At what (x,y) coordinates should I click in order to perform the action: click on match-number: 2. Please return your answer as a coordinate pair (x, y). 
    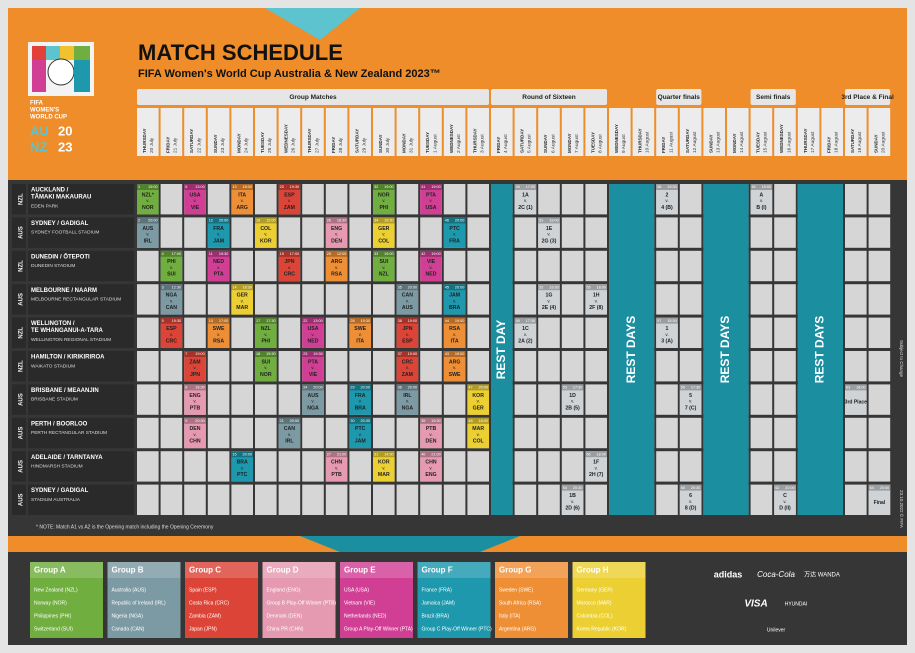
    Looking at the image, I should click on (139, 221).